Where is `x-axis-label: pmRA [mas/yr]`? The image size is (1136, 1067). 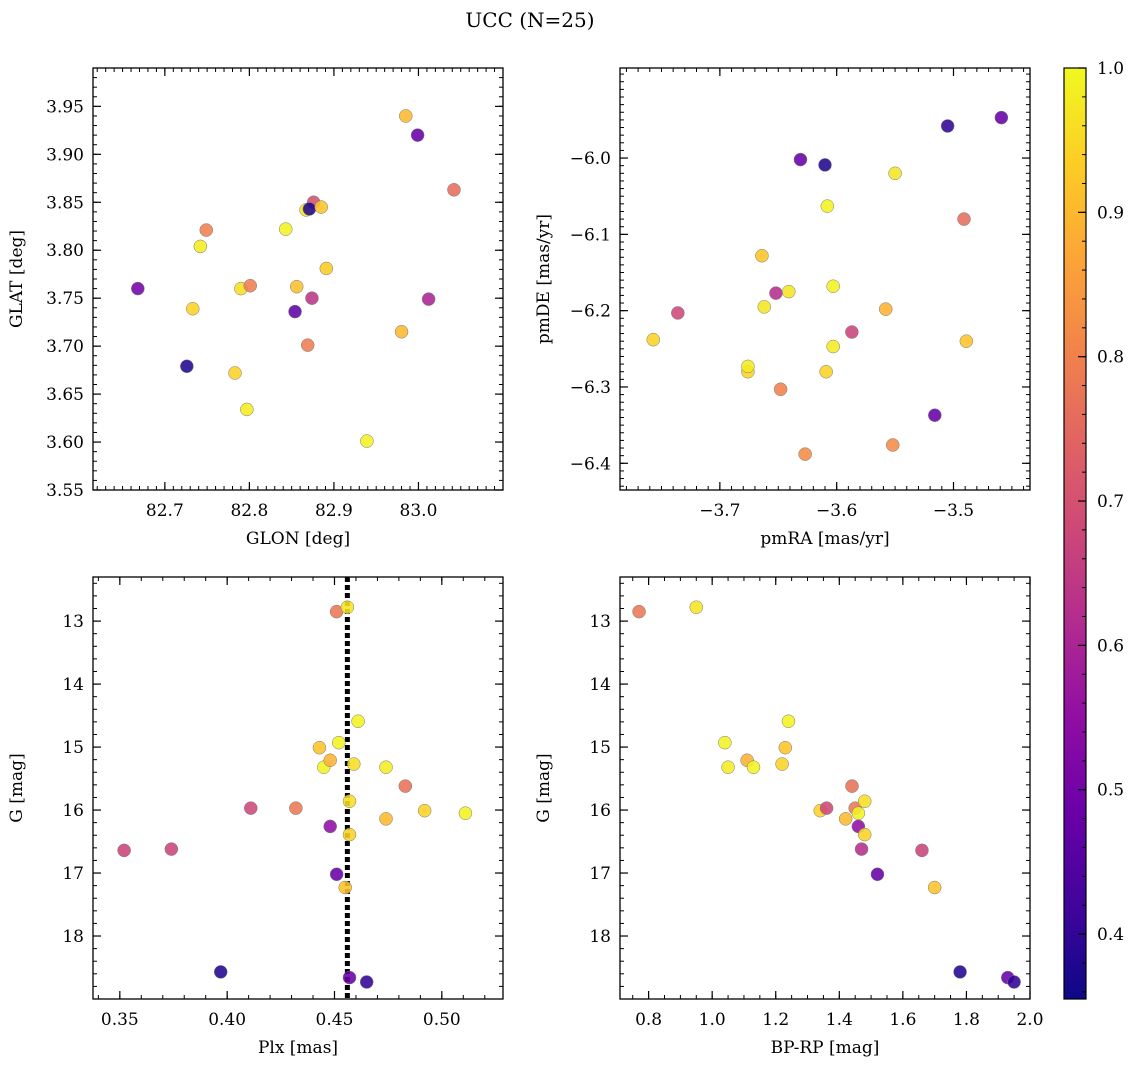 x-axis-label: pmRA [mas/yr] is located at coordinates (824, 539).